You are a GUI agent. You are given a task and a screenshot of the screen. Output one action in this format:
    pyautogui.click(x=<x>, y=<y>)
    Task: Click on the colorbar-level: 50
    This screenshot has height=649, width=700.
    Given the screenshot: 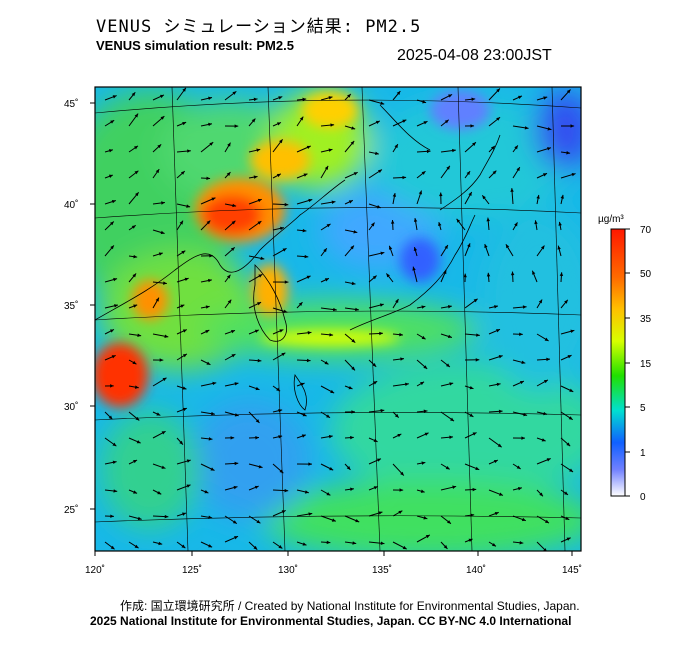 What is the action you would take?
    pyautogui.click(x=646, y=274)
    